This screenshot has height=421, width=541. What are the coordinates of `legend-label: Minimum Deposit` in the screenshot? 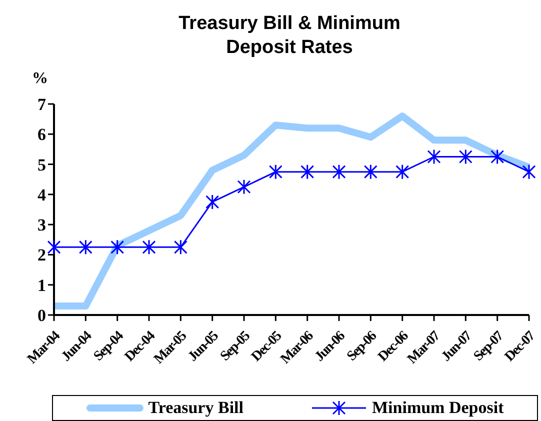 It's located at (438, 408).